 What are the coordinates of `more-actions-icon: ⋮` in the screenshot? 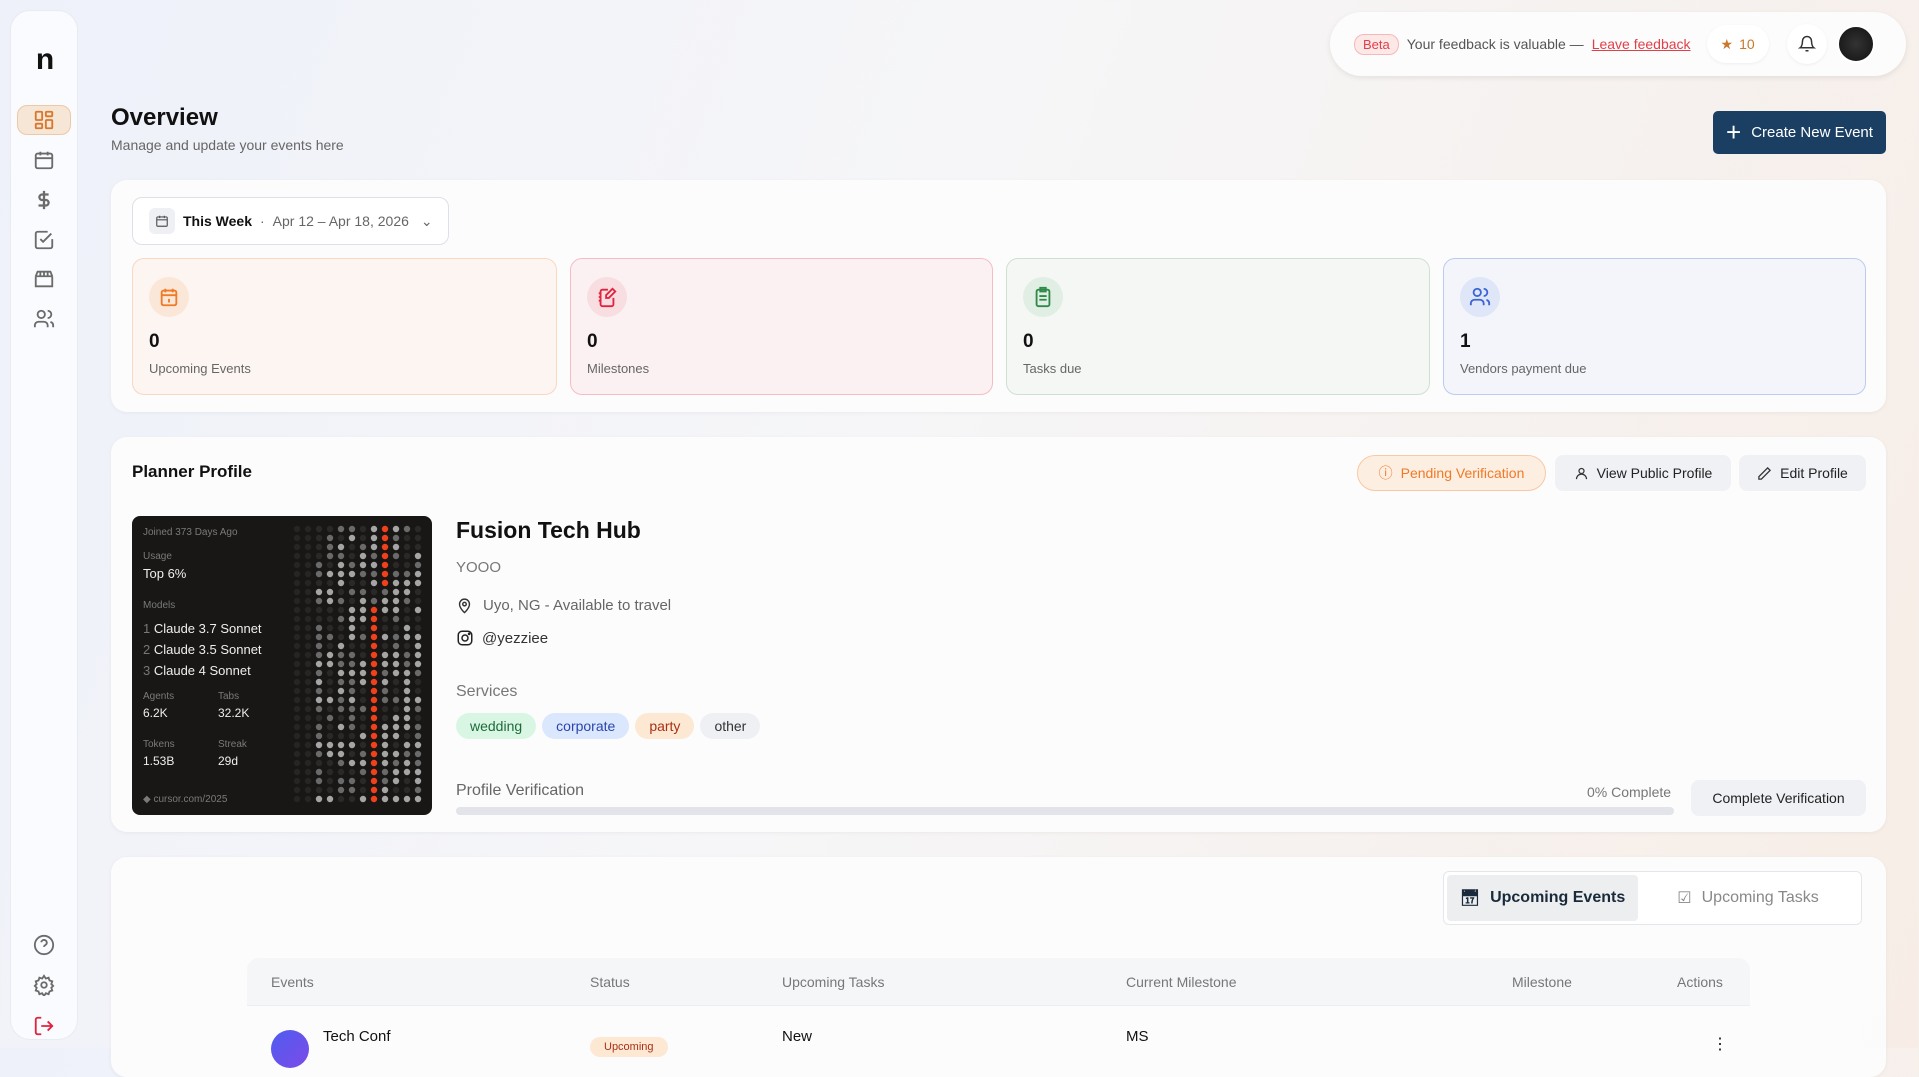 It's located at (1720, 1044).